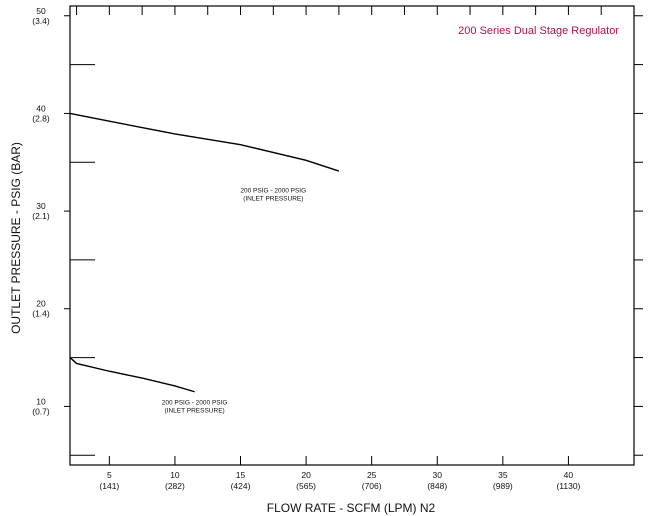  What do you see at coordinates (538, 31) in the screenshot?
I see `chart-title: 200 Series Dual Stage Regulator` at bounding box center [538, 31].